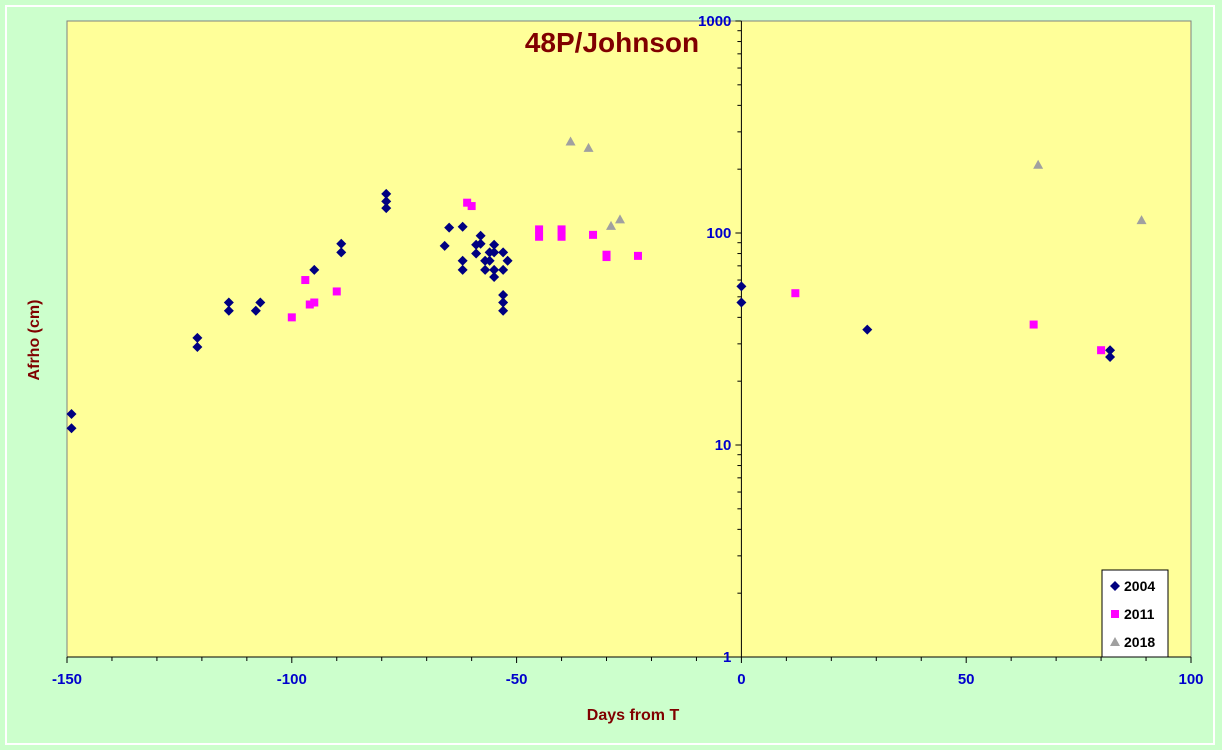 This screenshot has height=750, width=1222. I want to click on legend-item-2004: 2004, so click(1132, 586).